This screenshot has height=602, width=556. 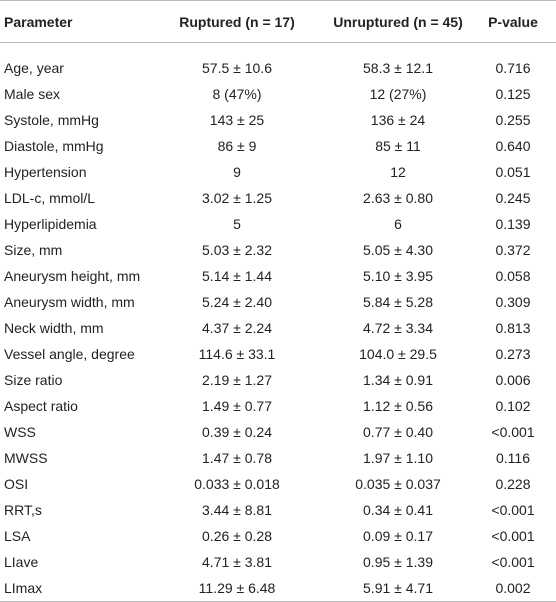 What do you see at coordinates (50, 198) in the screenshot?
I see `table-cell: LDL-c, mmol/L` at bounding box center [50, 198].